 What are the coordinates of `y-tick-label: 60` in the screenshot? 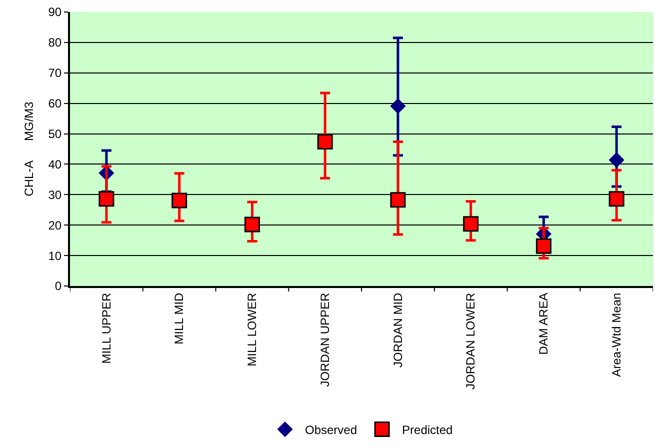 It's located at (55, 103).